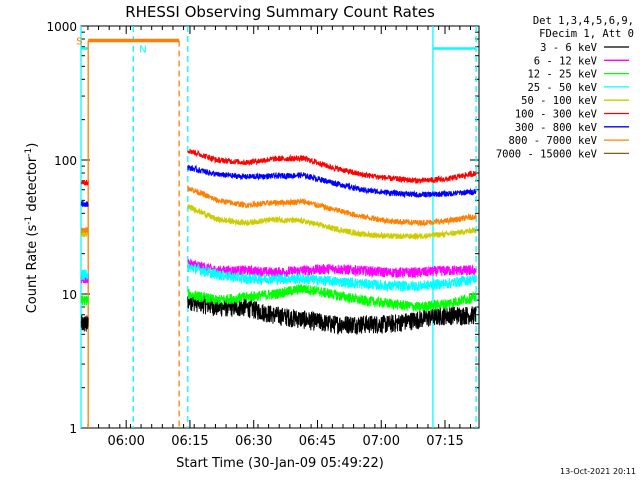  Describe the element at coordinates (32, 186) in the screenshot. I see `y-label-part2: detector` at that location.